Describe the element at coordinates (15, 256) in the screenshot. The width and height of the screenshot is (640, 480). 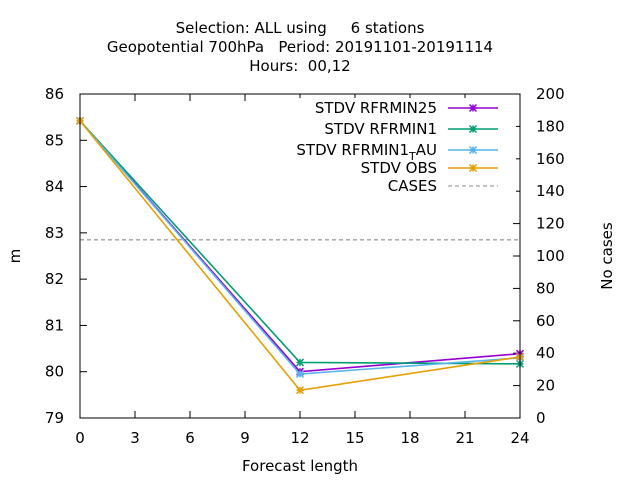
I see `y-axis-label: m` at that location.